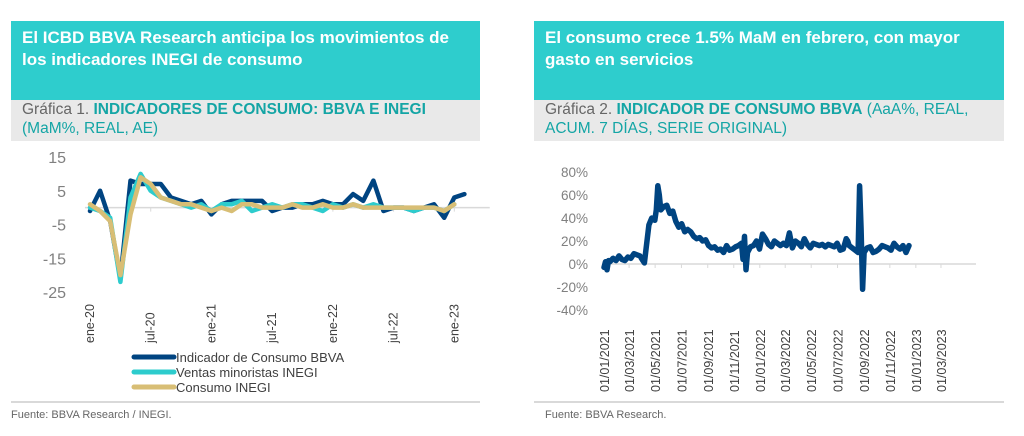 The height and width of the screenshot is (436, 1024). Describe the element at coordinates (786, 360) in the screenshot. I see `chart-2-x-tick-label: 01/03/2022` at that location.